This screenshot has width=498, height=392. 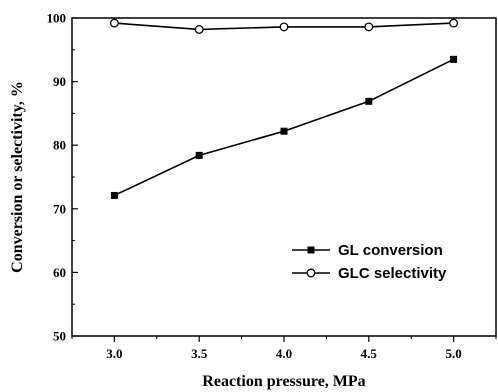 I want to click on y-tick-label: 90, so click(x=59, y=81).